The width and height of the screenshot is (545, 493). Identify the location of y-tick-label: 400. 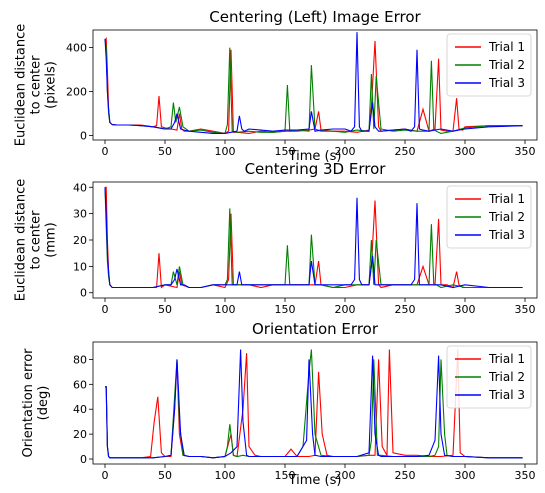
(76, 48).